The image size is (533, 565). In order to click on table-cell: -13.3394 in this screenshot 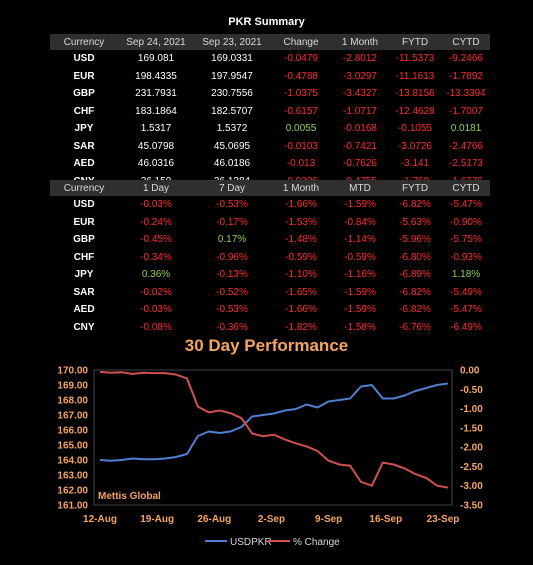, I will do `click(466, 94)`.